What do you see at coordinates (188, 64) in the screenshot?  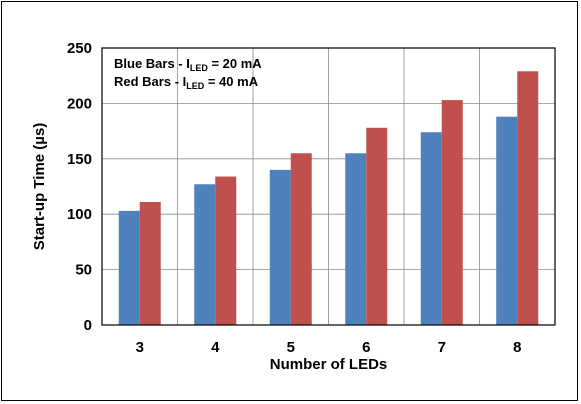 I see `legend-entry-blue: Blue Bars - ILED = 20 mA` at bounding box center [188, 64].